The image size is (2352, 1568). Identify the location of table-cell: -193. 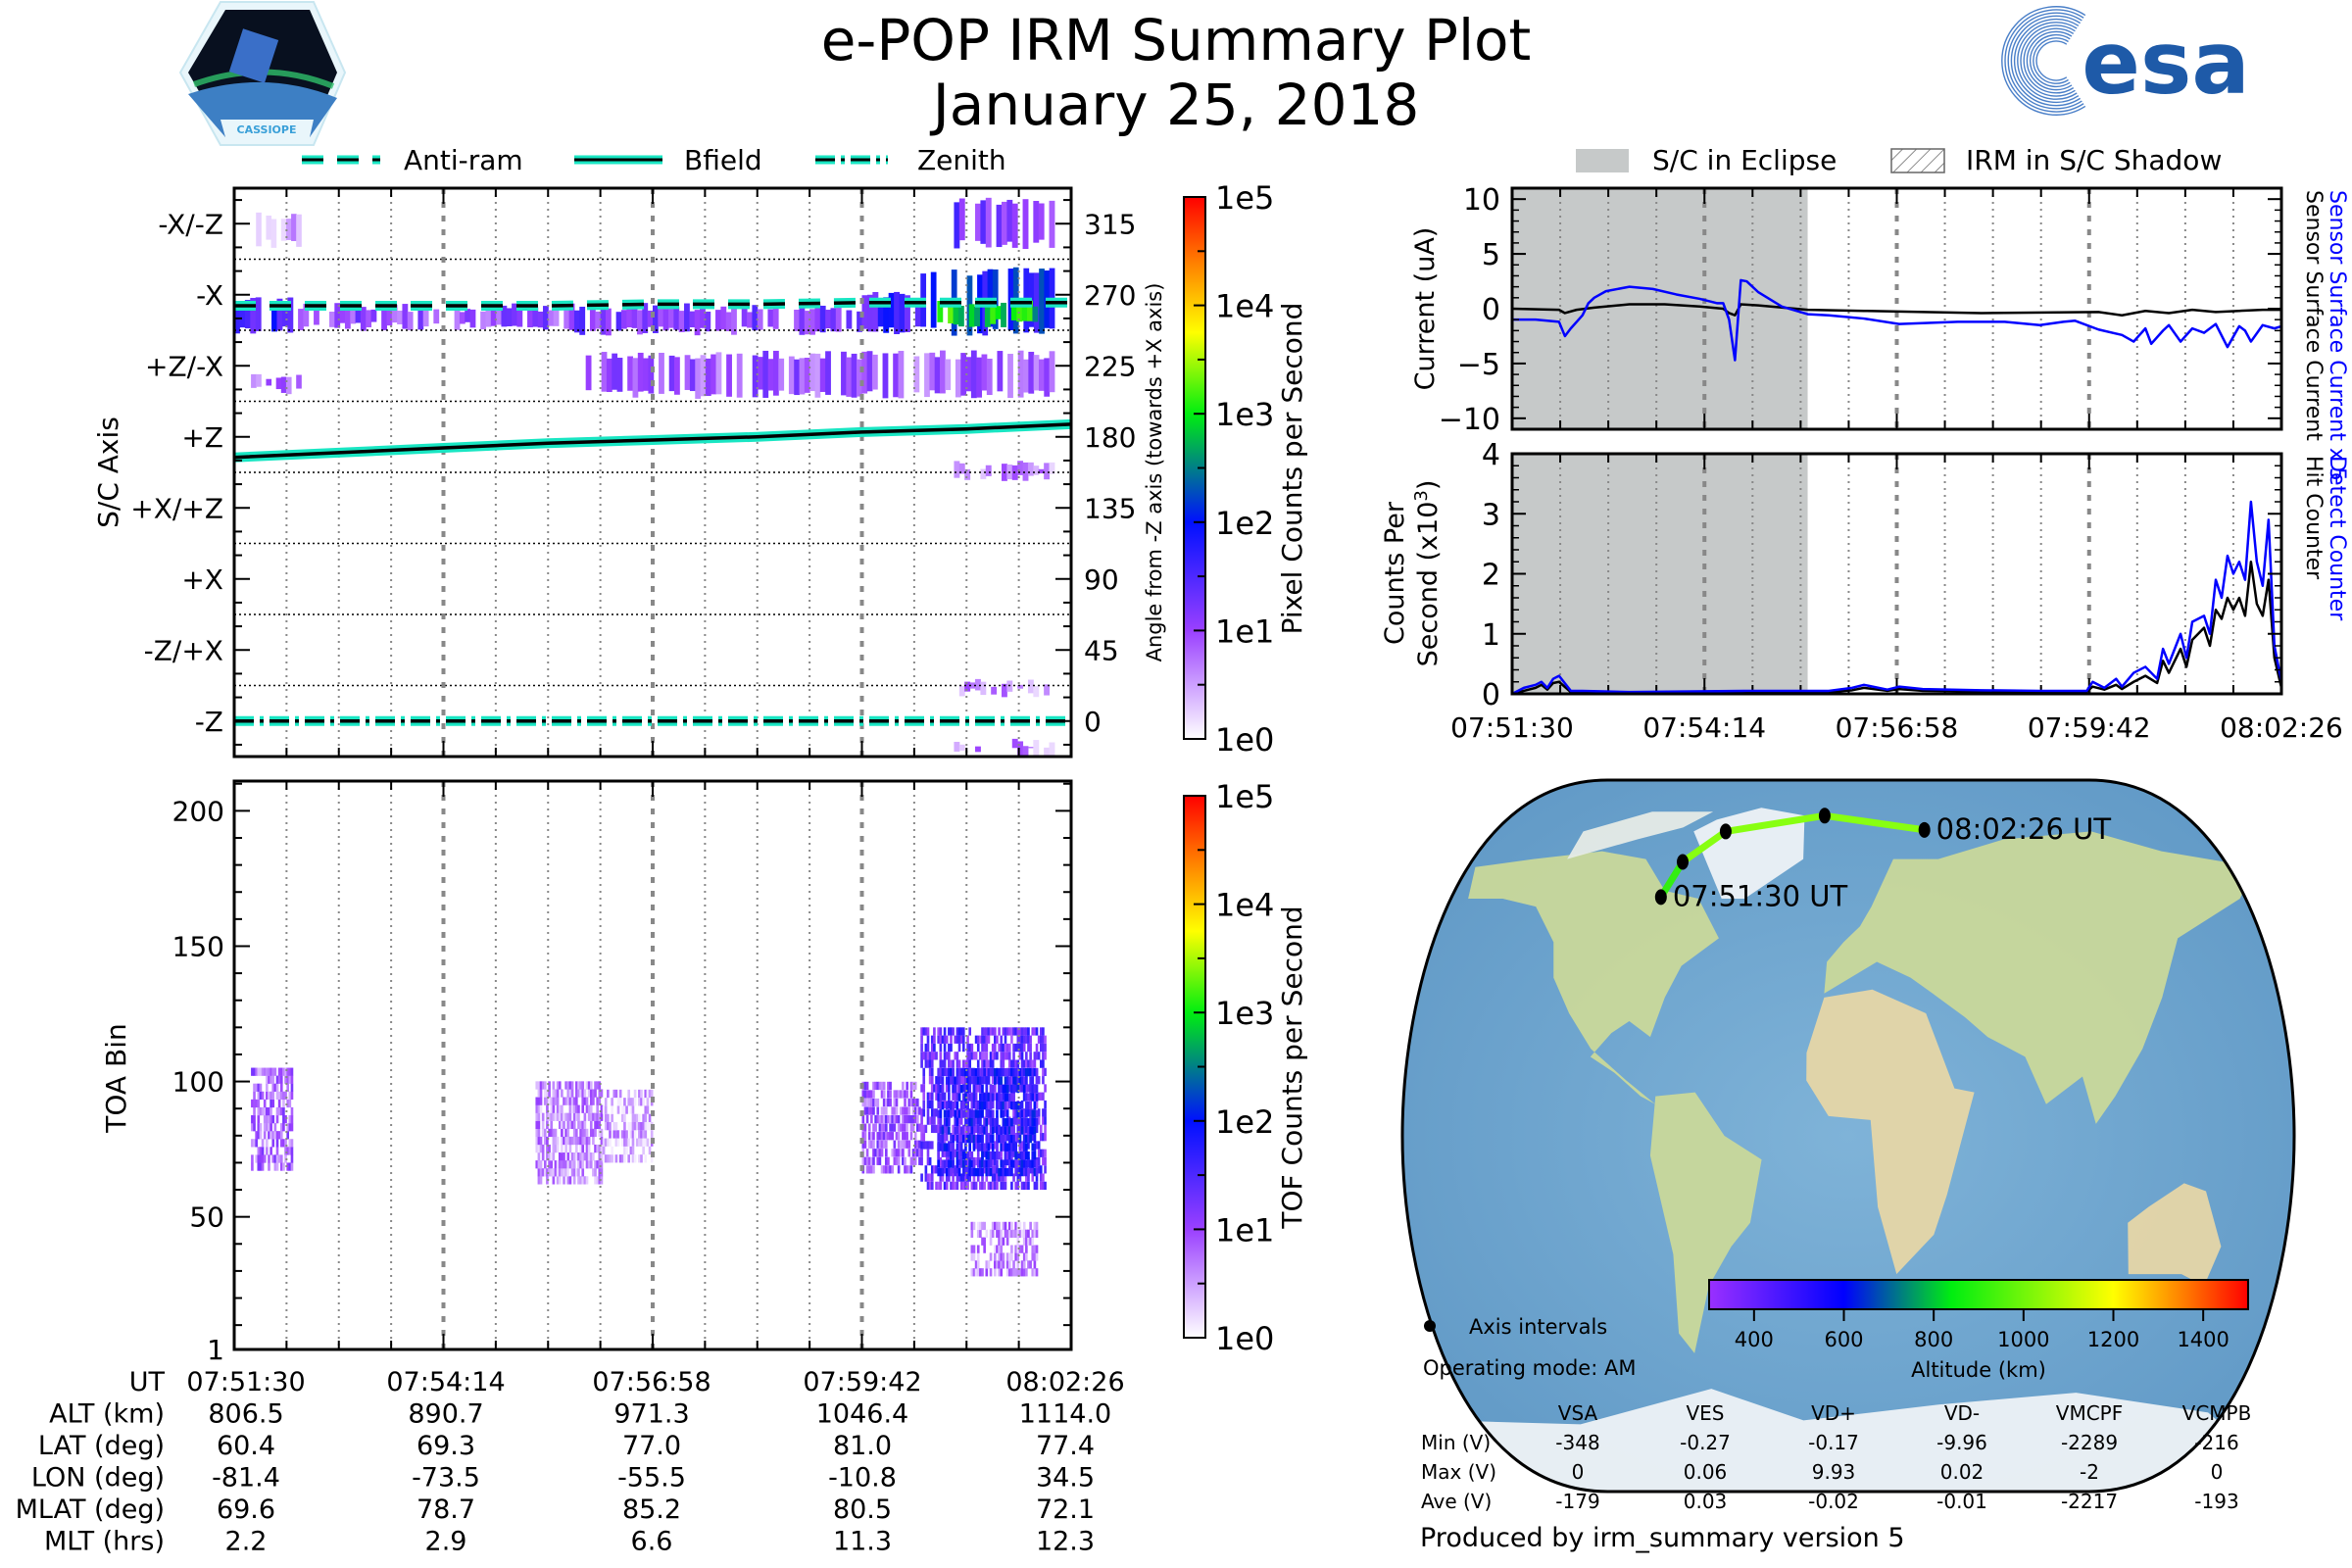
(2216, 1501).